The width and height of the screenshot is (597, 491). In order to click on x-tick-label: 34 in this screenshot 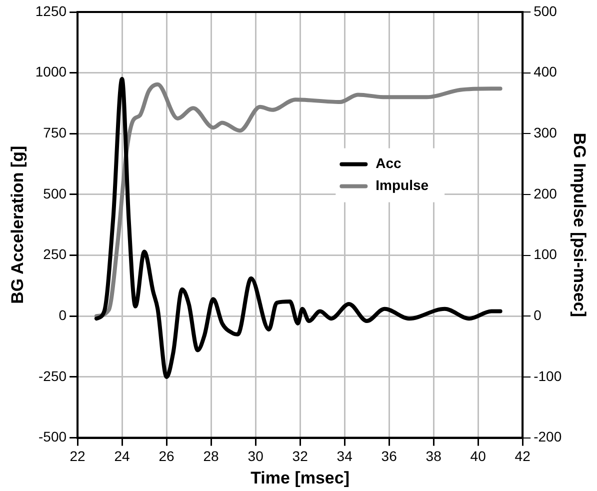, I will do `click(344, 456)`.